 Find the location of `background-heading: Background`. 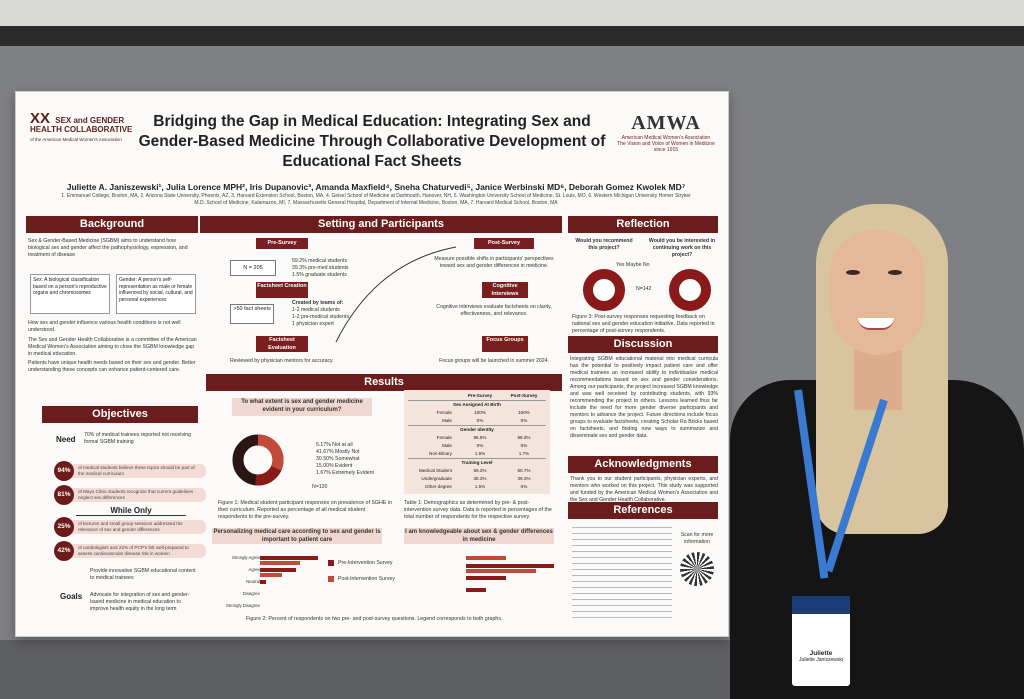

background-heading: Background is located at coordinates (112, 224).